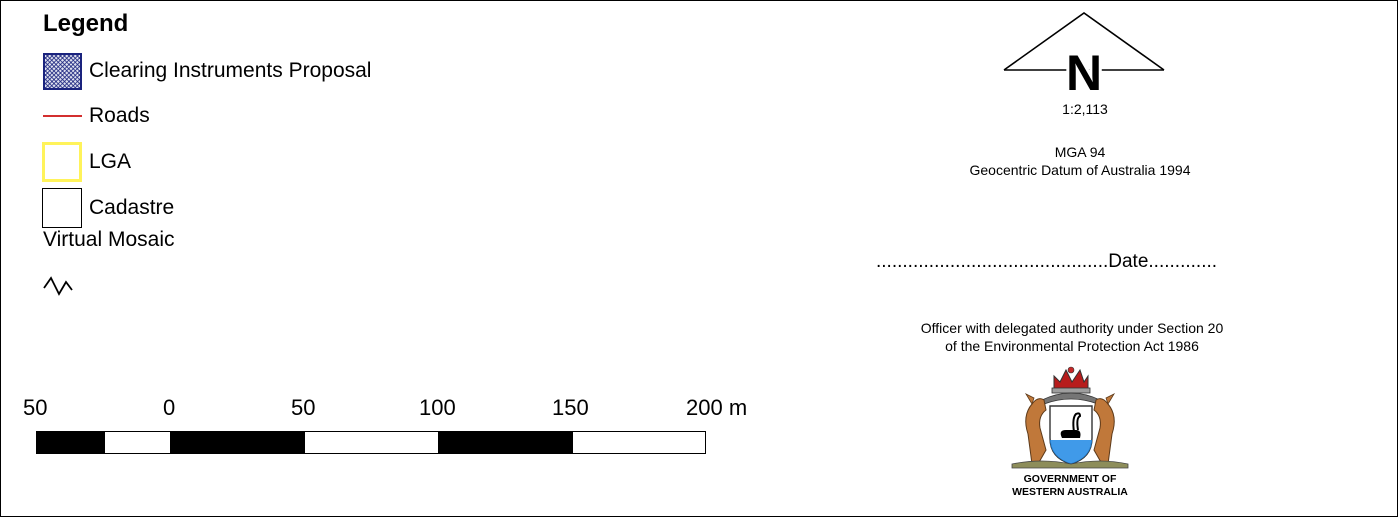 The height and width of the screenshot is (517, 1398). What do you see at coordinates (230, 70) in the screenshot?
I see `legend-label-clearing: Clearing Instruments Proposal` at bounding box center [230, 70].